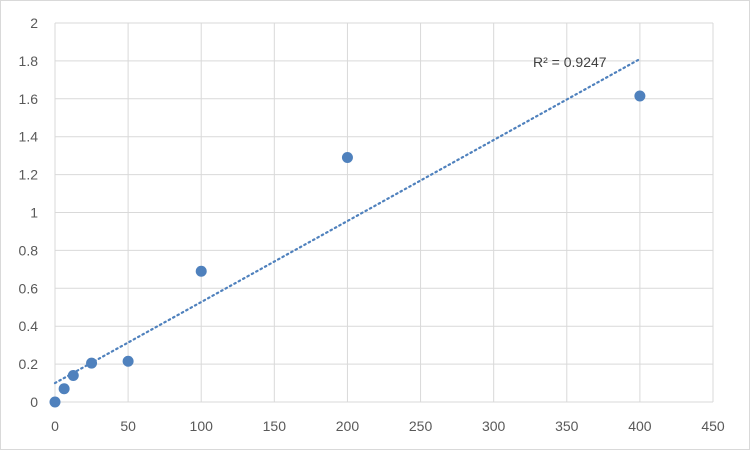 Image resolution: width=752 pixels, height=452 pixels. I want to click on y-tick-label: 1.8, so click(29, 61).